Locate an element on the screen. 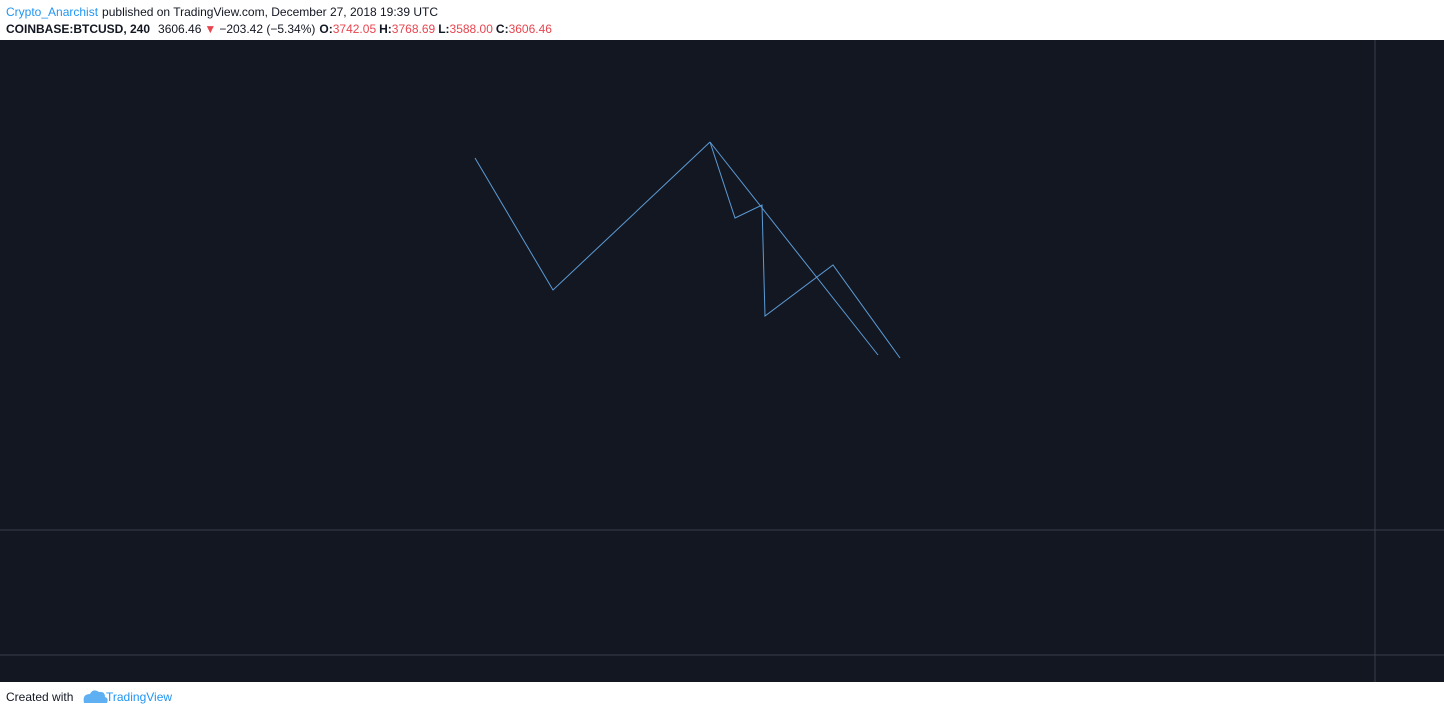  footer-brand: TradingView is located at coordinates (139, 697).